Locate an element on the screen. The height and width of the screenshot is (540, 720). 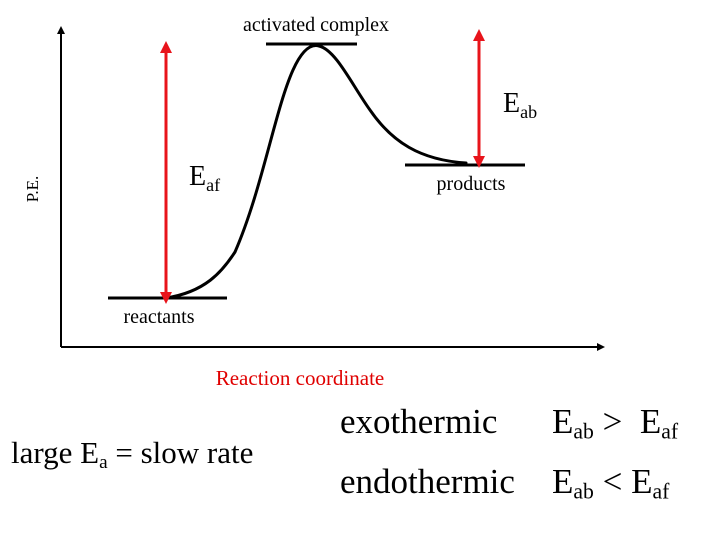
rate-note: large Ea = slow rate is located at coordinates (132, 454).